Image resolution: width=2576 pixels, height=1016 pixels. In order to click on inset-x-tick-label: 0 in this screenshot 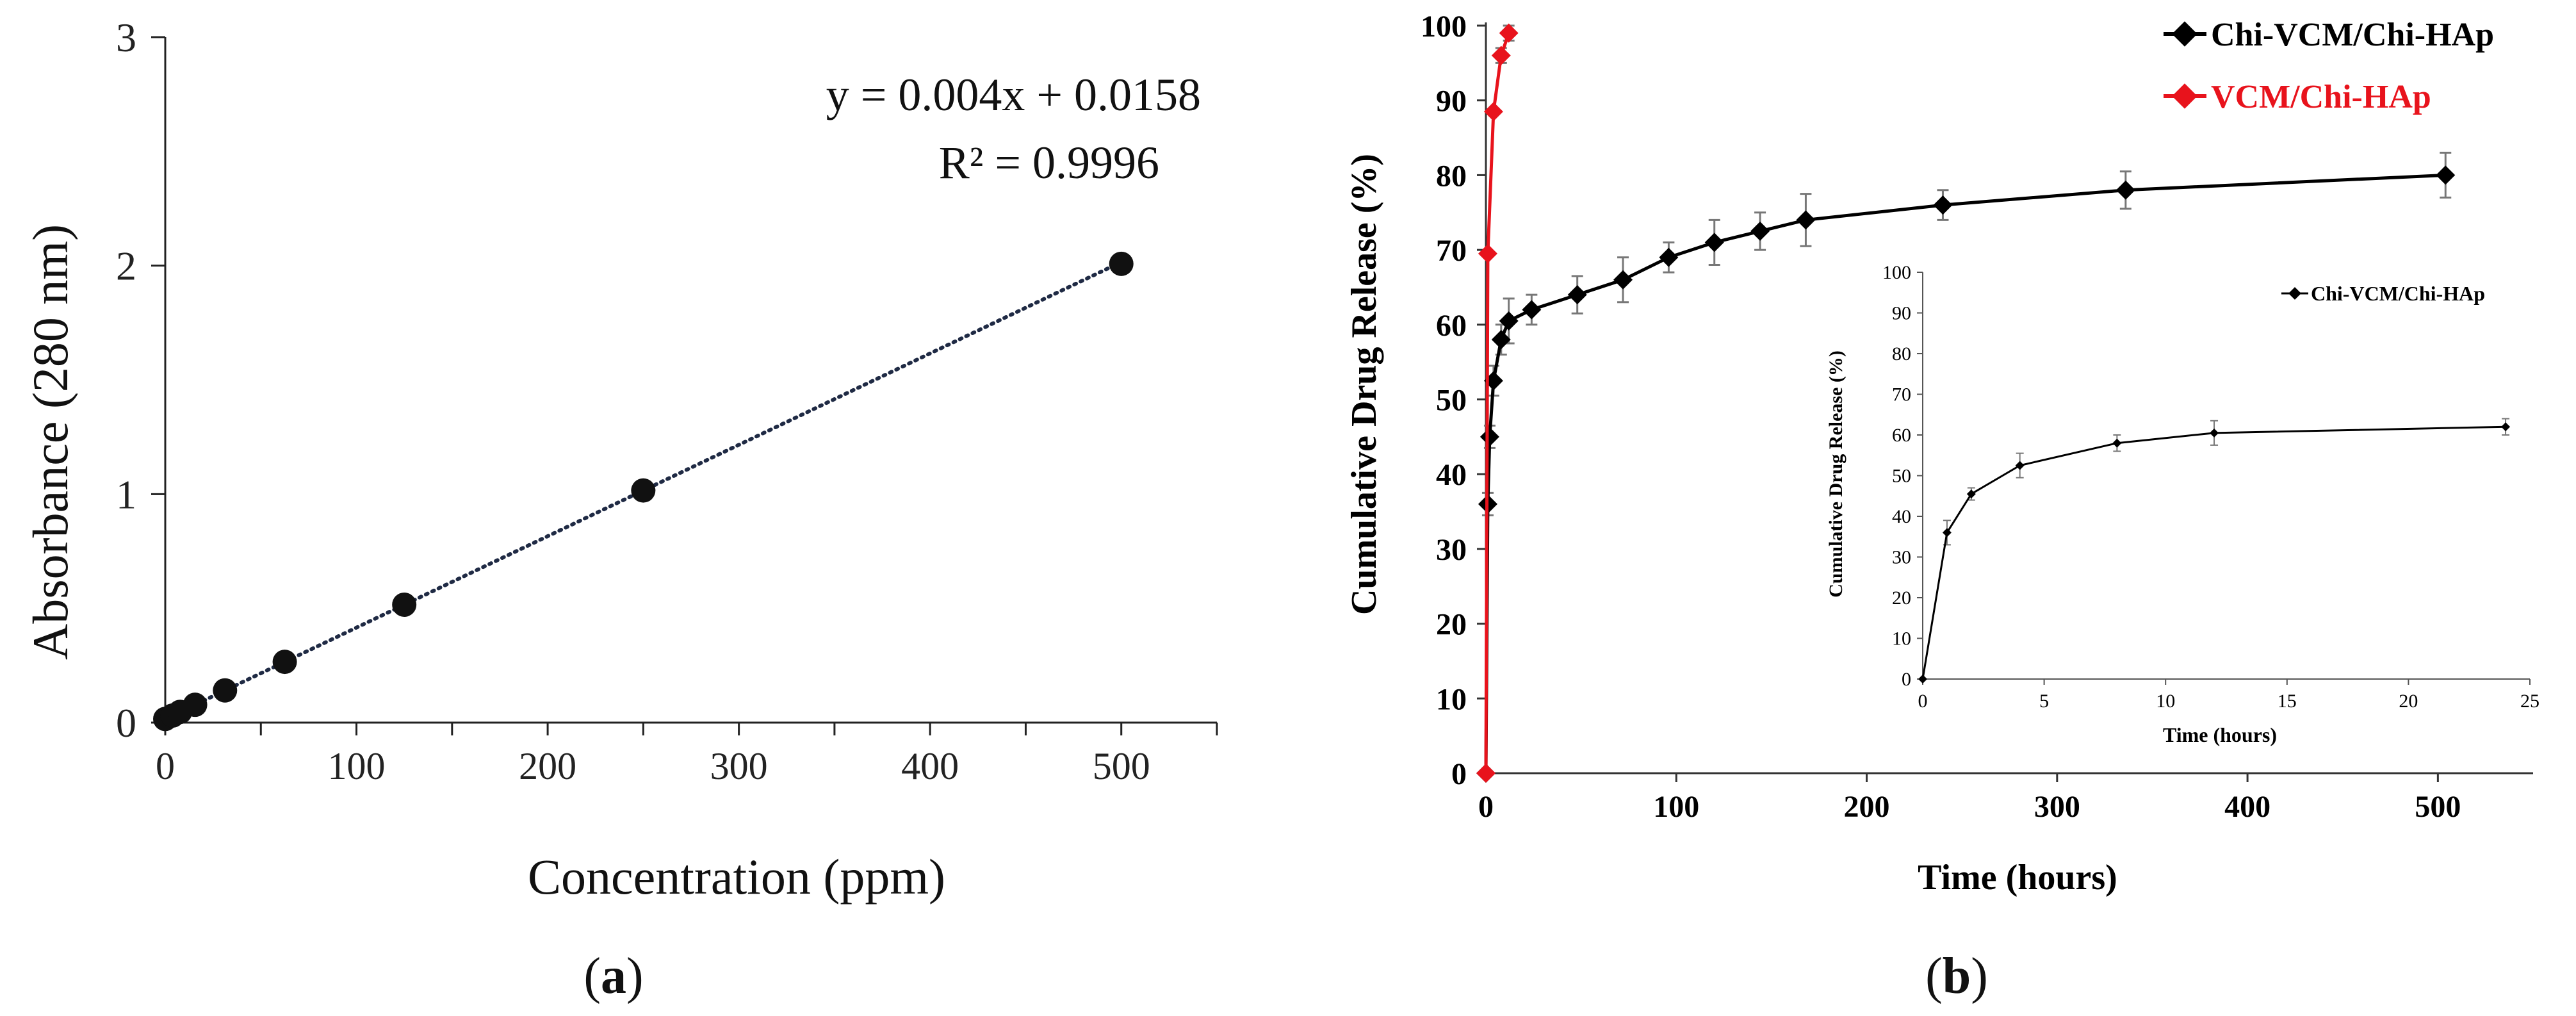, I will do `click(1923, 701)`.